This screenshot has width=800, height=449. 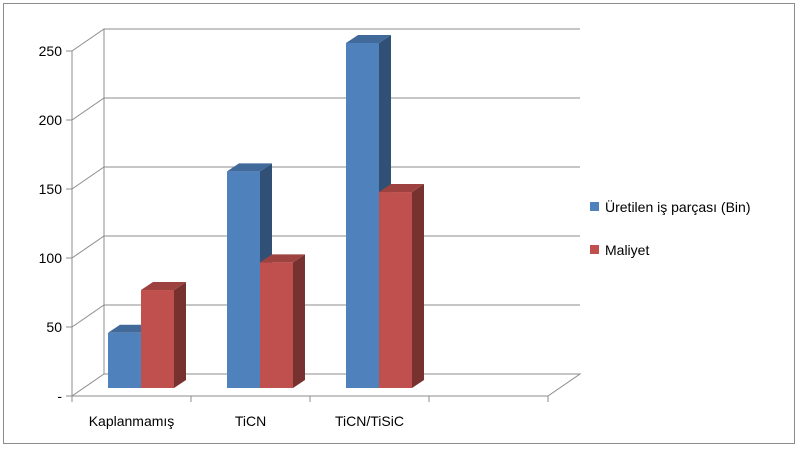 I want to click on y-tick-label: 150, so click(x=51, y=189).